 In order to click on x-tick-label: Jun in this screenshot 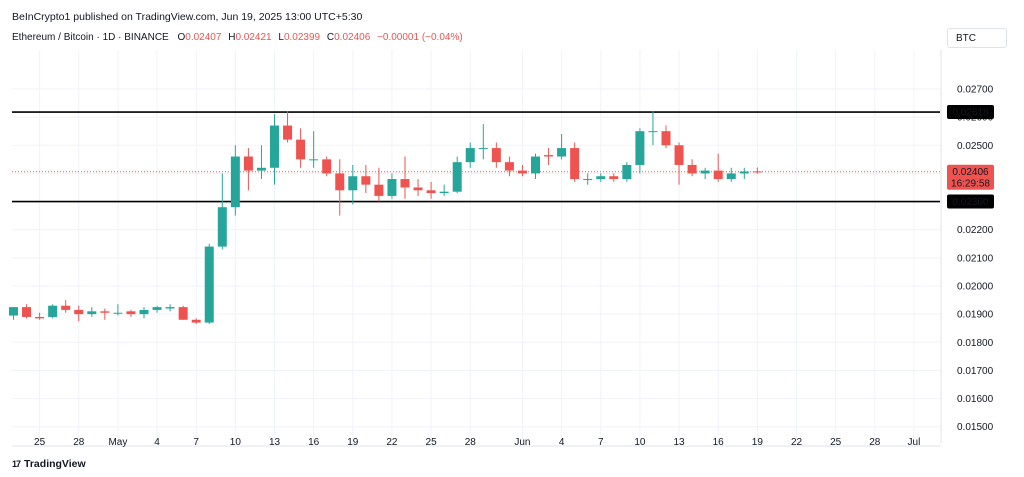, I will do `click(522, 442)`.